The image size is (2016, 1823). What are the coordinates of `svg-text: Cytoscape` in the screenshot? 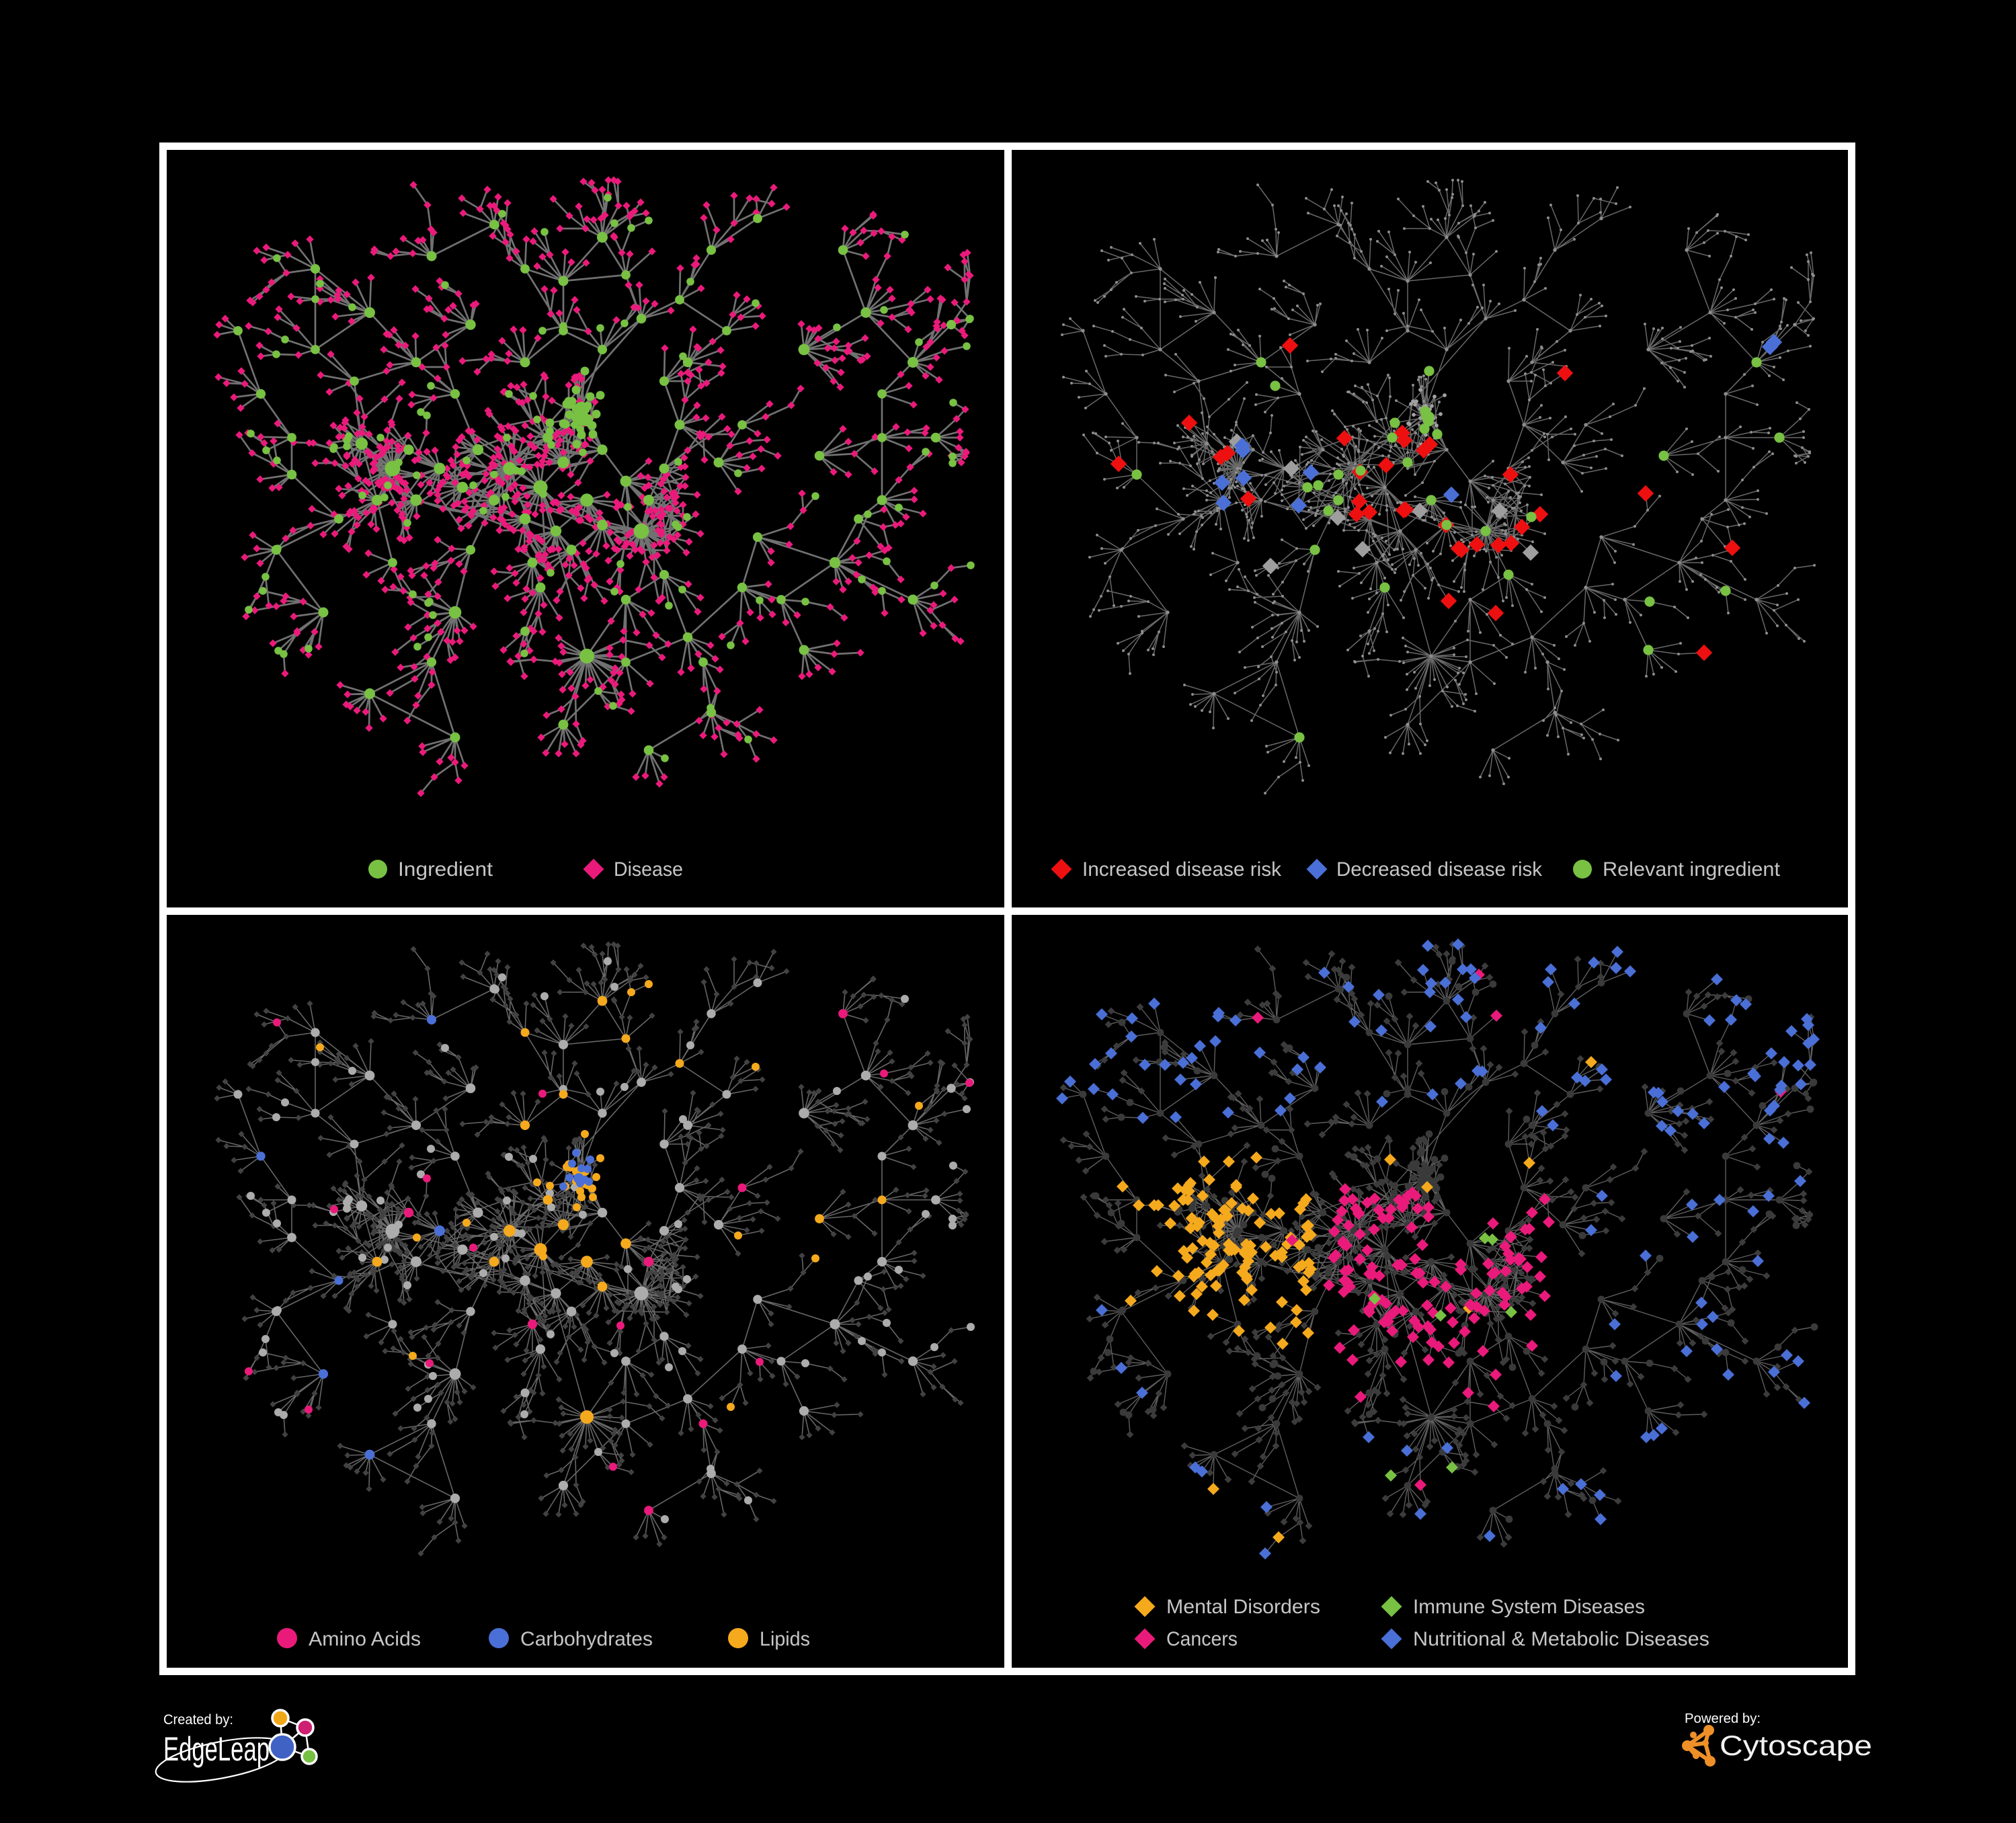 It's located at (1796, 1745).